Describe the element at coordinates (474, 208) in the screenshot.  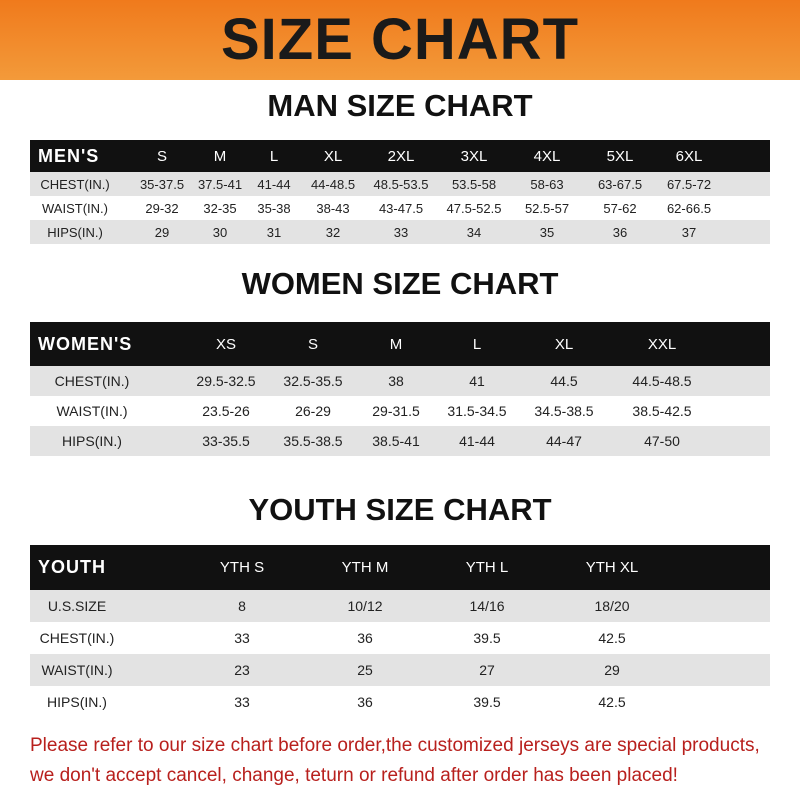
I see `table-cell: 47.5-52.5` at that location.